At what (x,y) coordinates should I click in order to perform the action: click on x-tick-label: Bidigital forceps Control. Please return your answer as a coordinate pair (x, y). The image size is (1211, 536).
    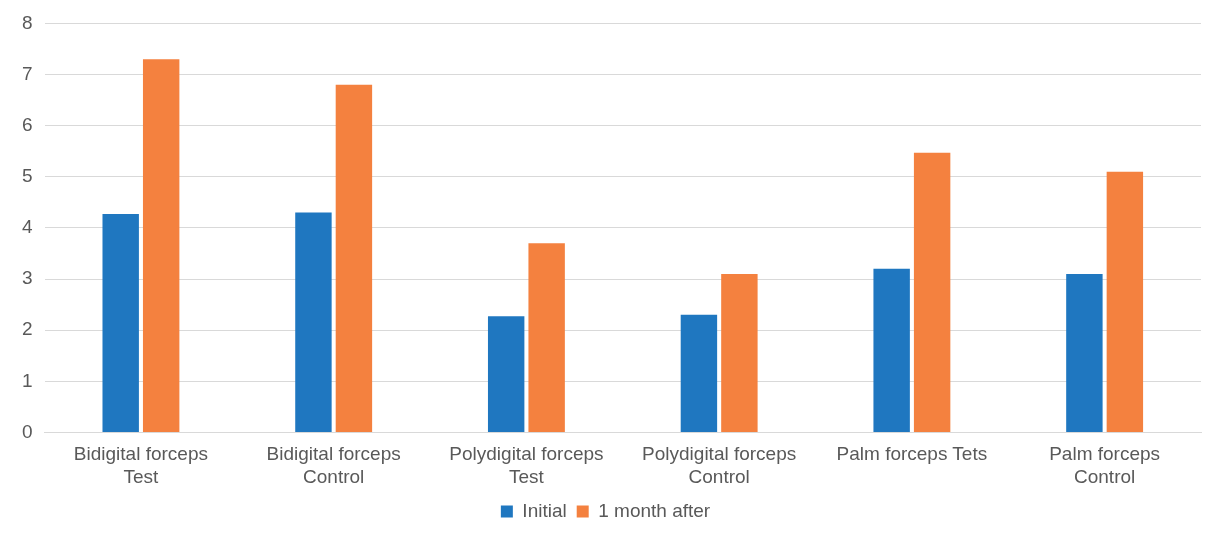
    Looking at the image, I should click on (333, 465).